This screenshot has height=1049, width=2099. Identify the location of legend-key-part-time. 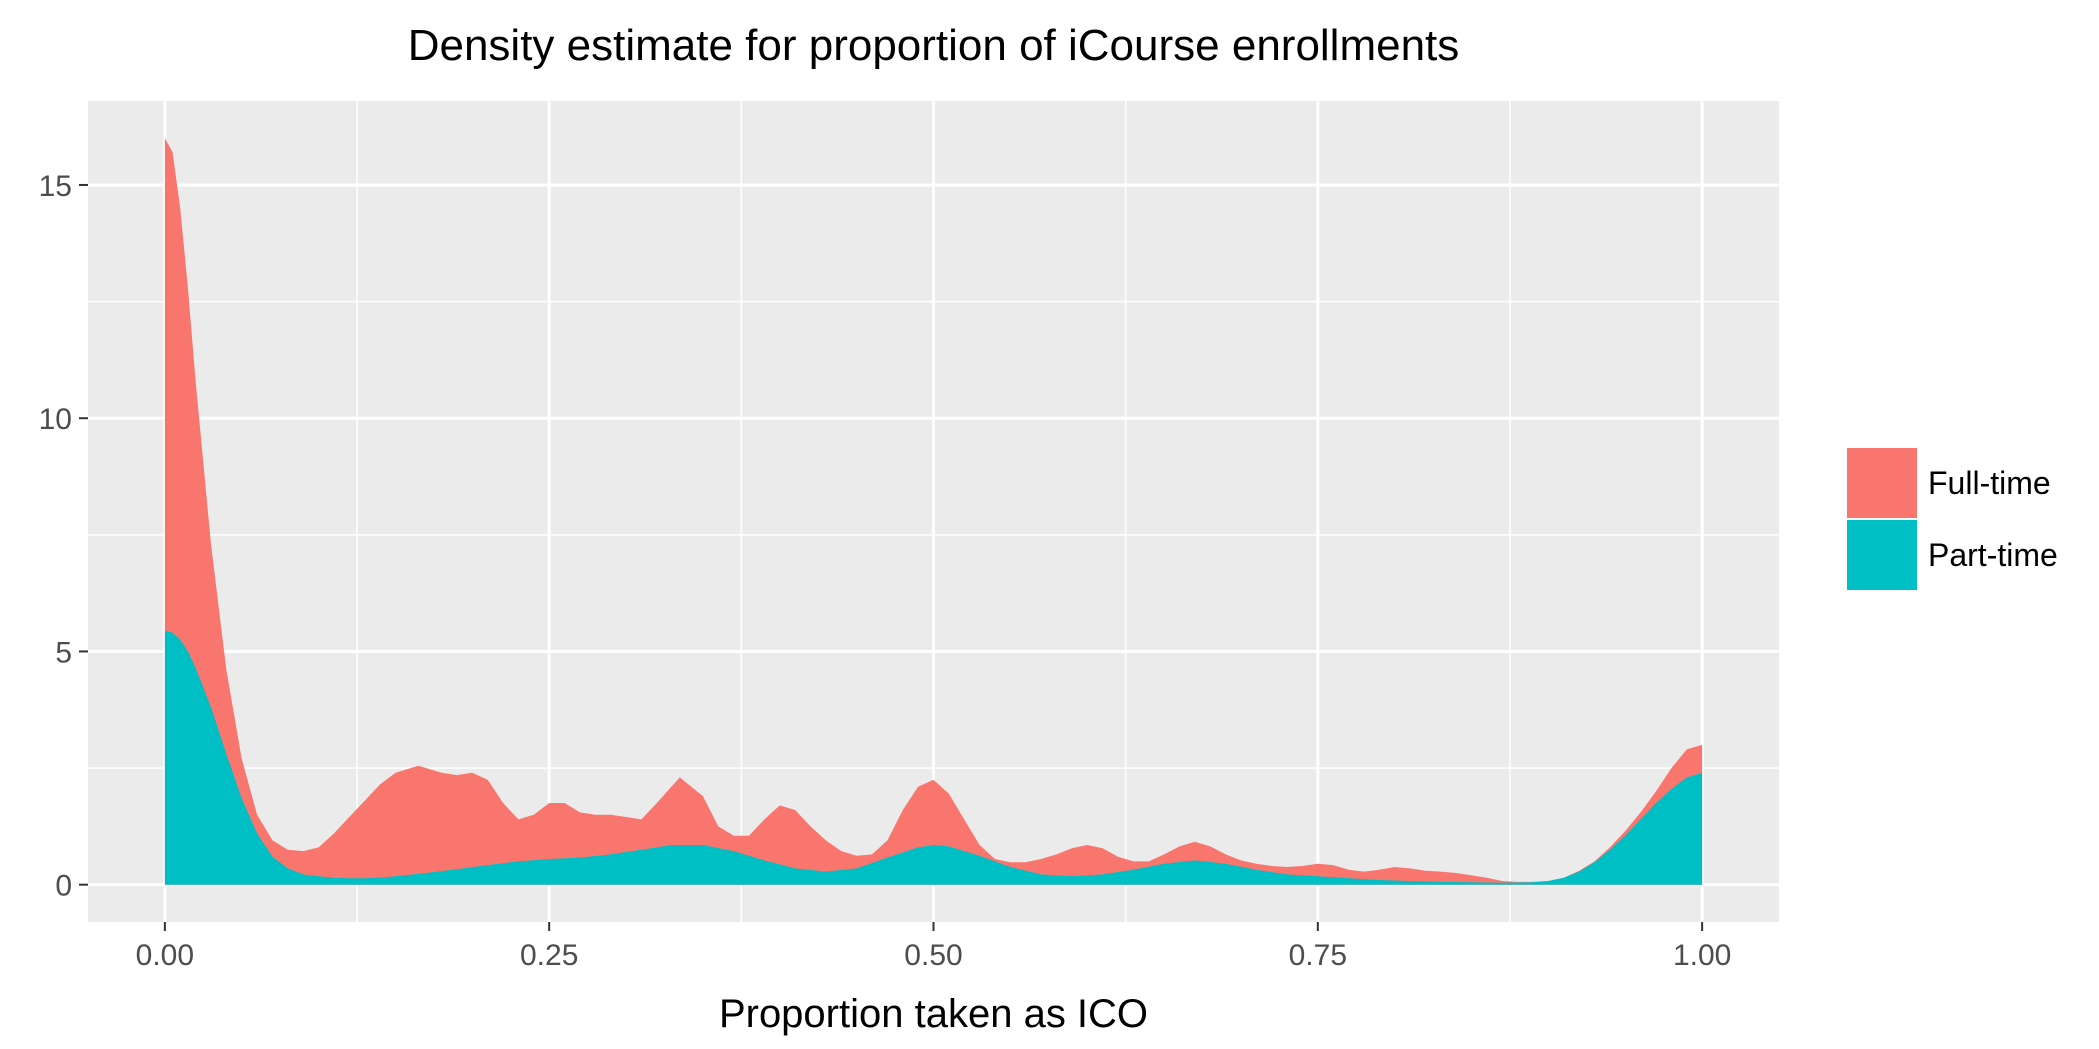
(1882, 555).